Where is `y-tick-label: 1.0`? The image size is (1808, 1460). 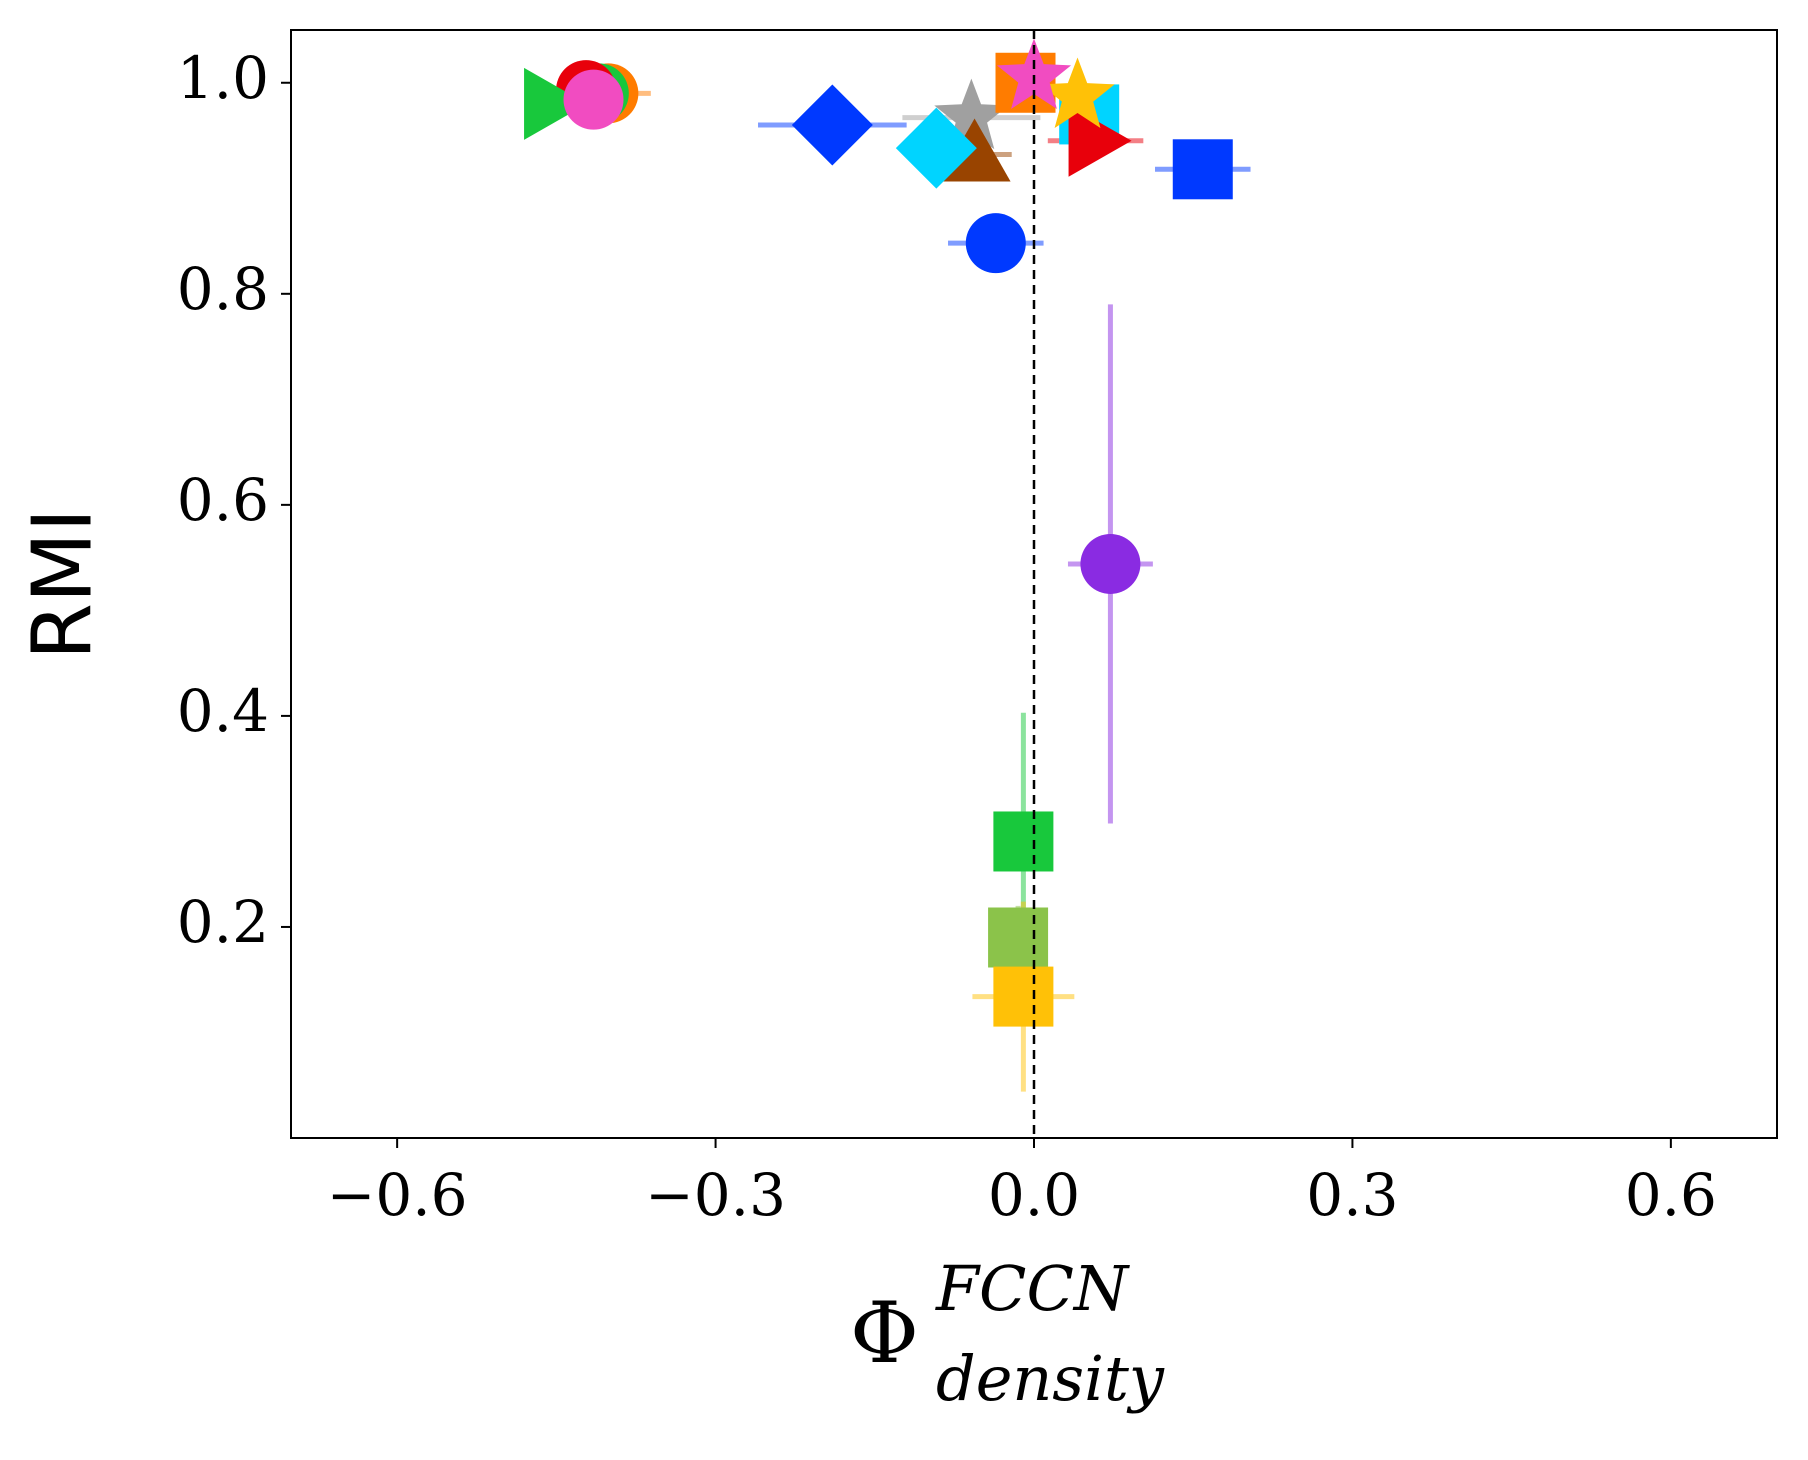 y-tick-label: 1.0 is located at coordinates (223, 78).